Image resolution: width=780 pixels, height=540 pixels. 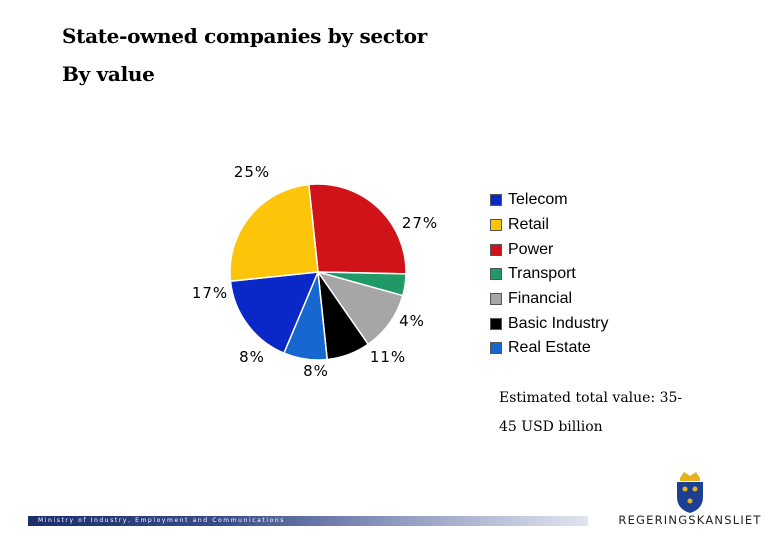 I want to click on legend-label-retail: Retail, so click(x=528, y=225).